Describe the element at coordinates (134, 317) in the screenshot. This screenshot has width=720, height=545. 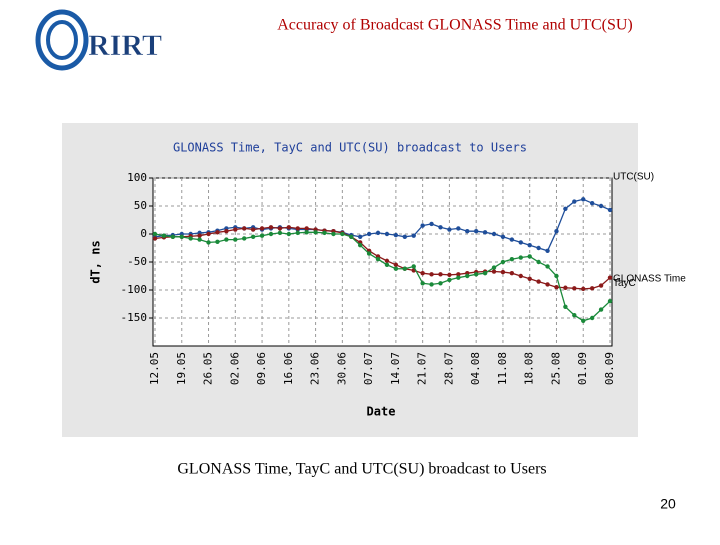
I see `y-tick-label: -150` at that location.